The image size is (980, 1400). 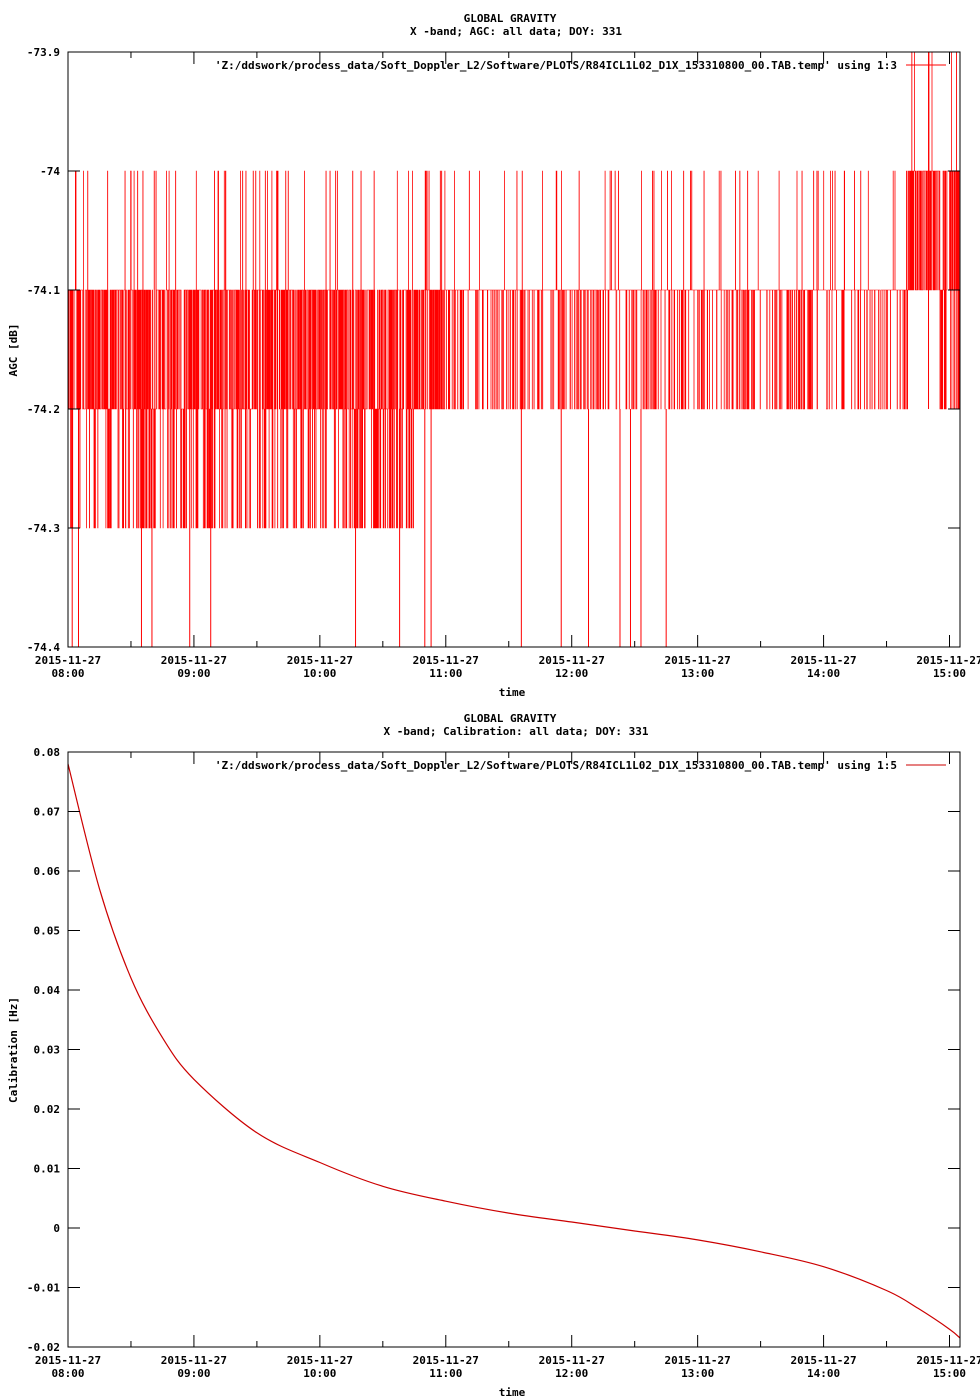 What do you see at coordinates (512, 692) in the screenshot?
I see `chart1-xlabel: time` at bounding box center [512, 692].